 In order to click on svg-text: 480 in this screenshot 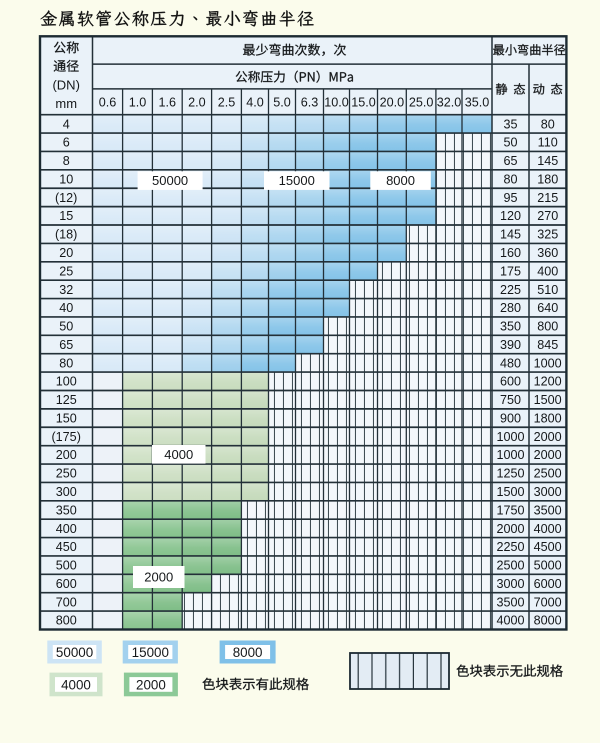, I will do `click(510, 363)`.